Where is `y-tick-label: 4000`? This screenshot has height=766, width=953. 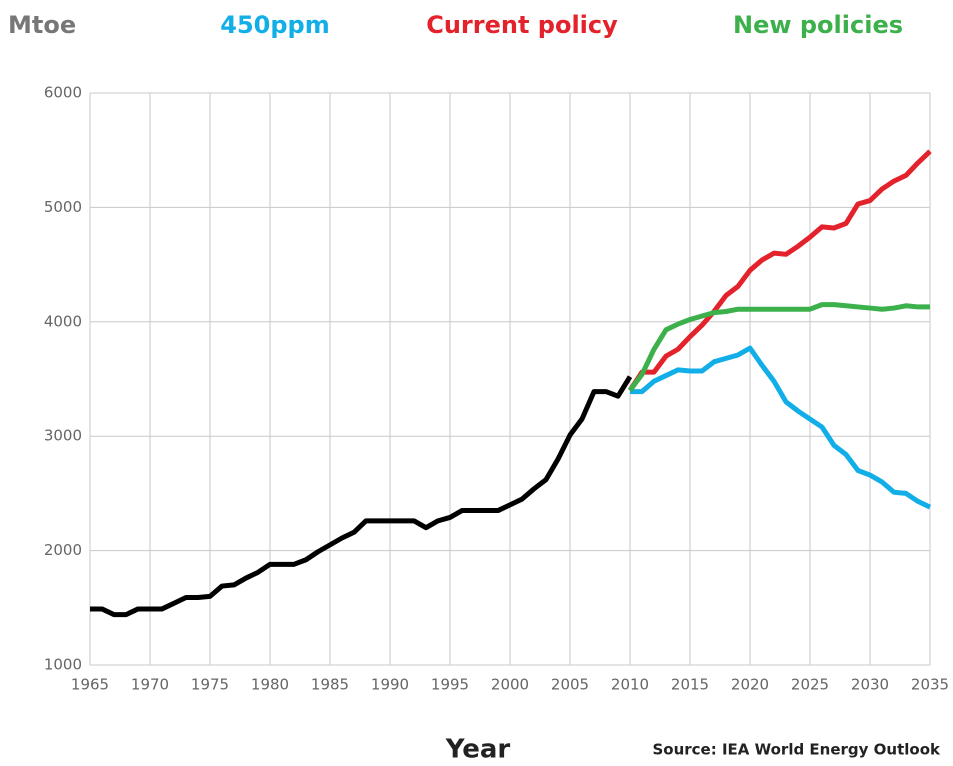
y-tick-label: 4000 is located at coordinates (63, 321).